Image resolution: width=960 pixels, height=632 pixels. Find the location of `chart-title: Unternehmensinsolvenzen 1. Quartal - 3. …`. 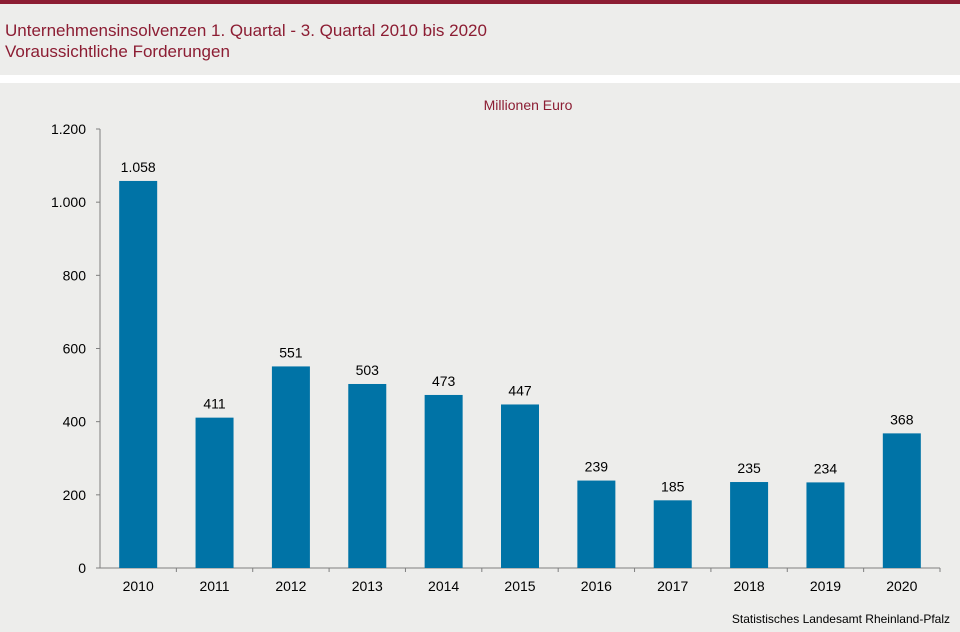

chart-title: Unternehmensinsolvenzen 1. Quartal - 3. … is located at coordinates (246, 30).